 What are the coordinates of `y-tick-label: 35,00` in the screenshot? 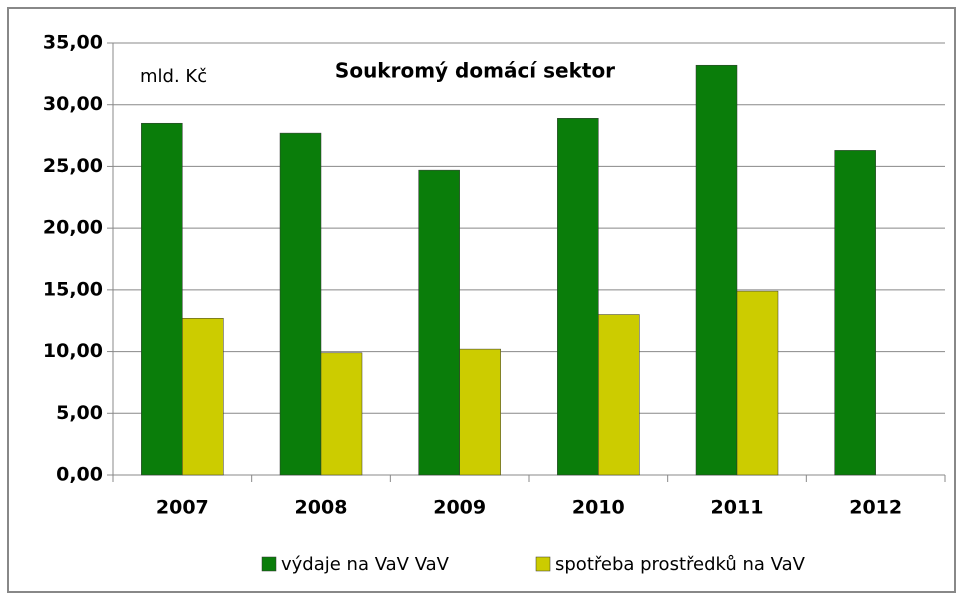 It's located at (73, 43).